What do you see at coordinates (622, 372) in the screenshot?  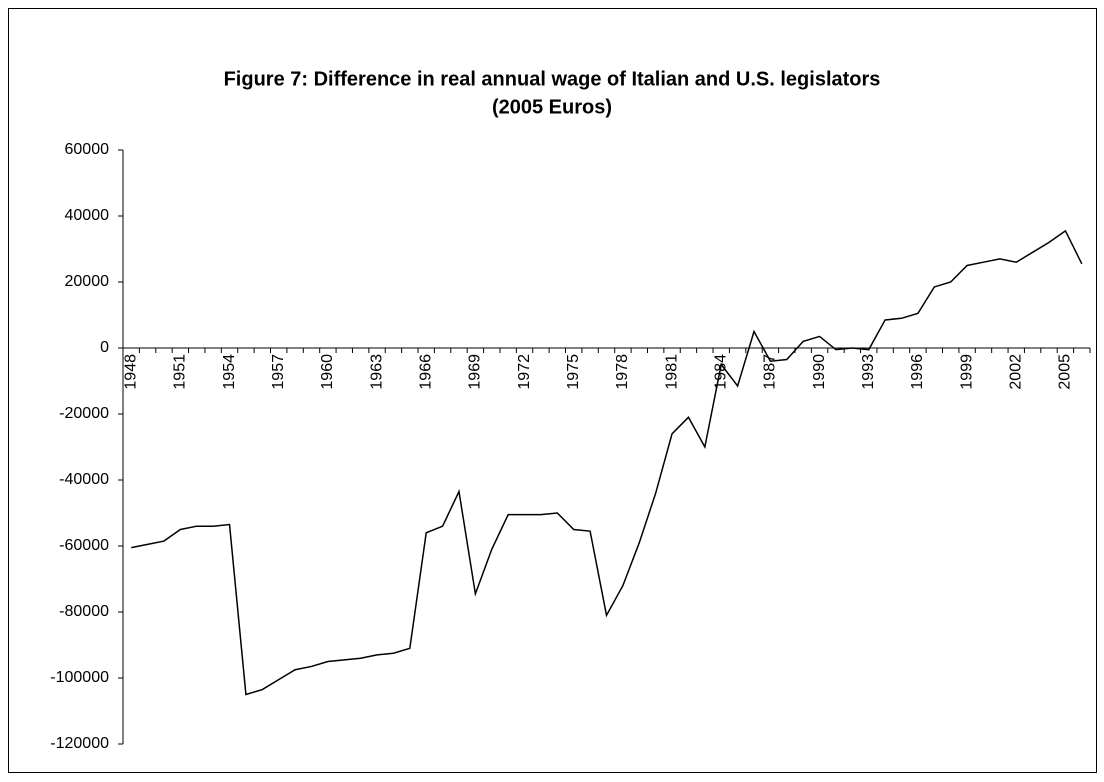 I see `x-tick-label: 1978` at bounding box center [622, 372].